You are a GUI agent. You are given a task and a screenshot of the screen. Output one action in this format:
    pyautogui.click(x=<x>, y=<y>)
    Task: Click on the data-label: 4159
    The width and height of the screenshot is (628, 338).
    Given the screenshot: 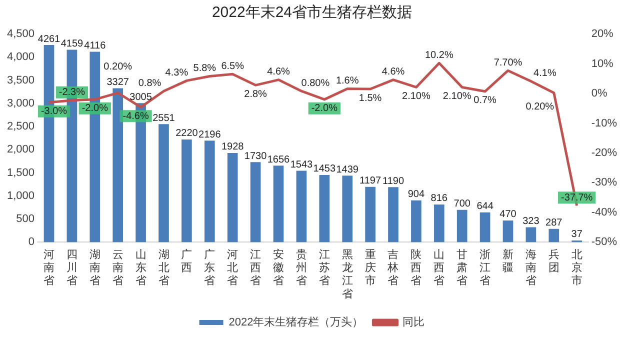 What is the action you would take?
    pyautogui.click(x=72, y=44)
    